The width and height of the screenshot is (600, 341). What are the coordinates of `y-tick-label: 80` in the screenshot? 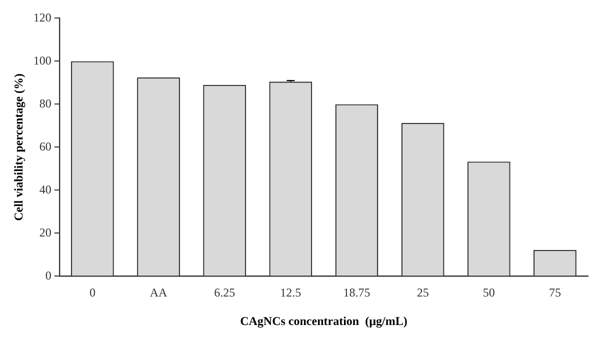 It's located at (45, 103).